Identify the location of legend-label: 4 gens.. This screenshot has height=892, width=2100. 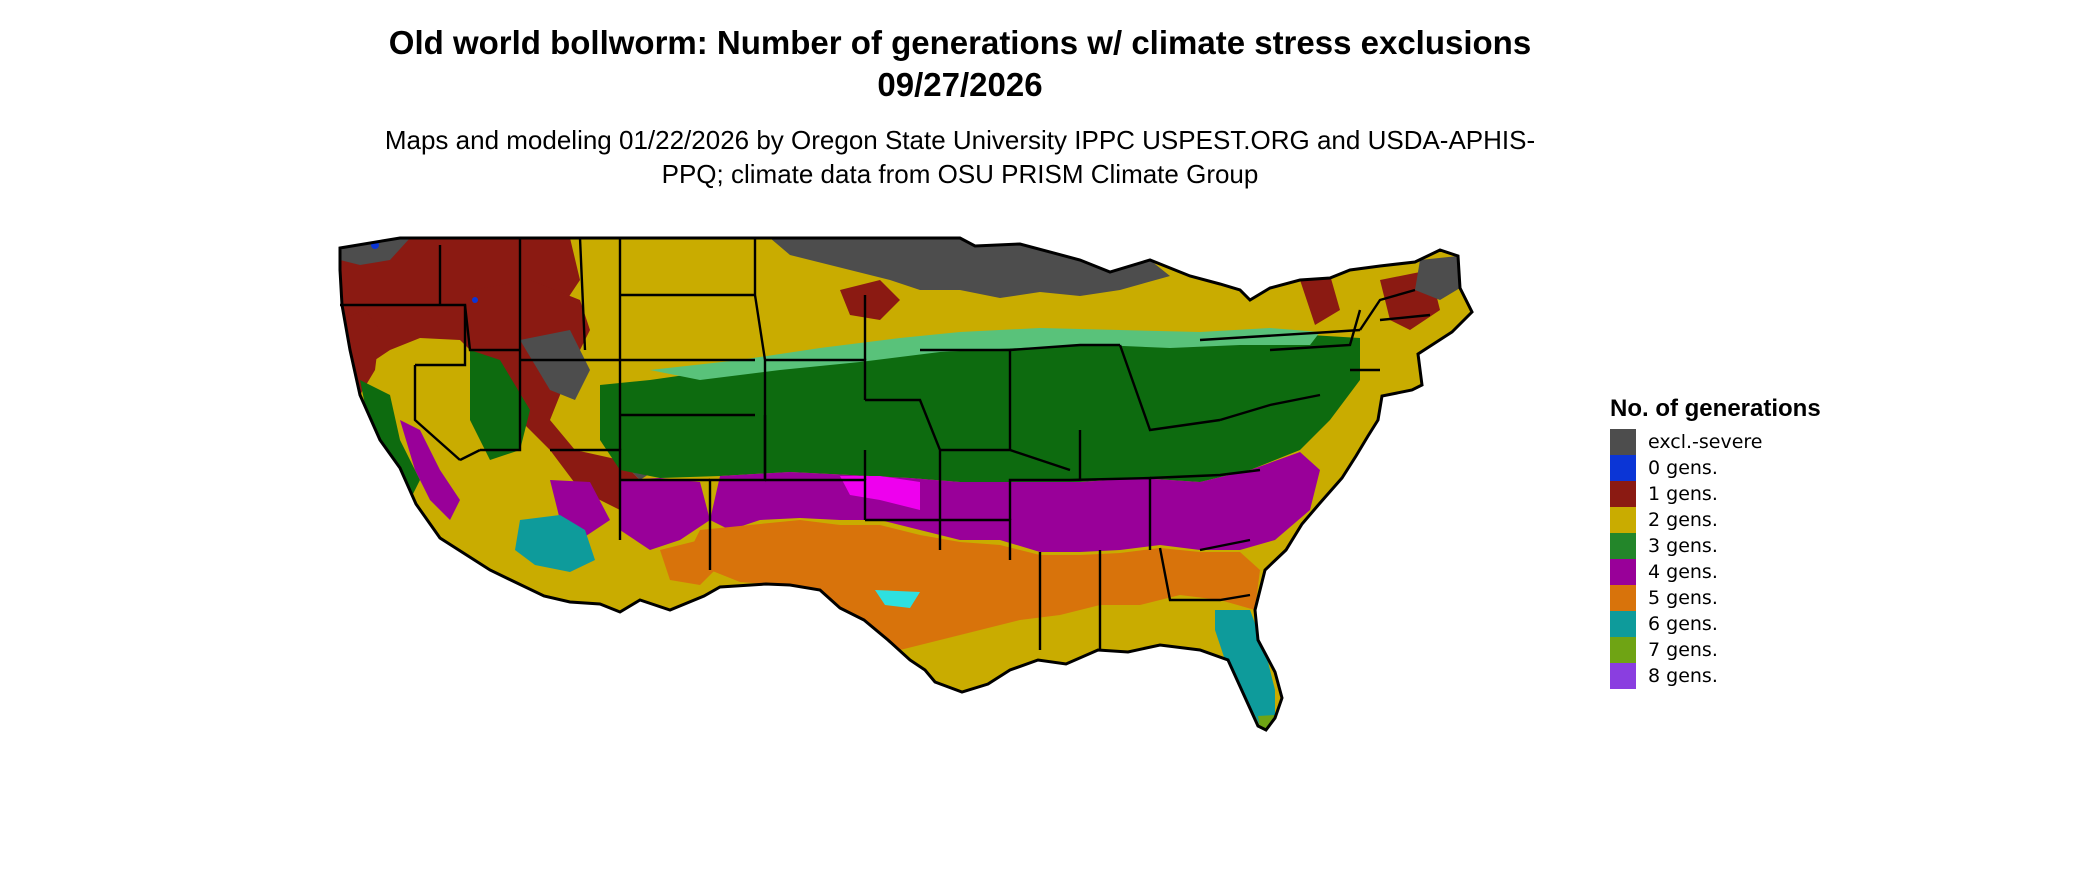
(1683, 572).